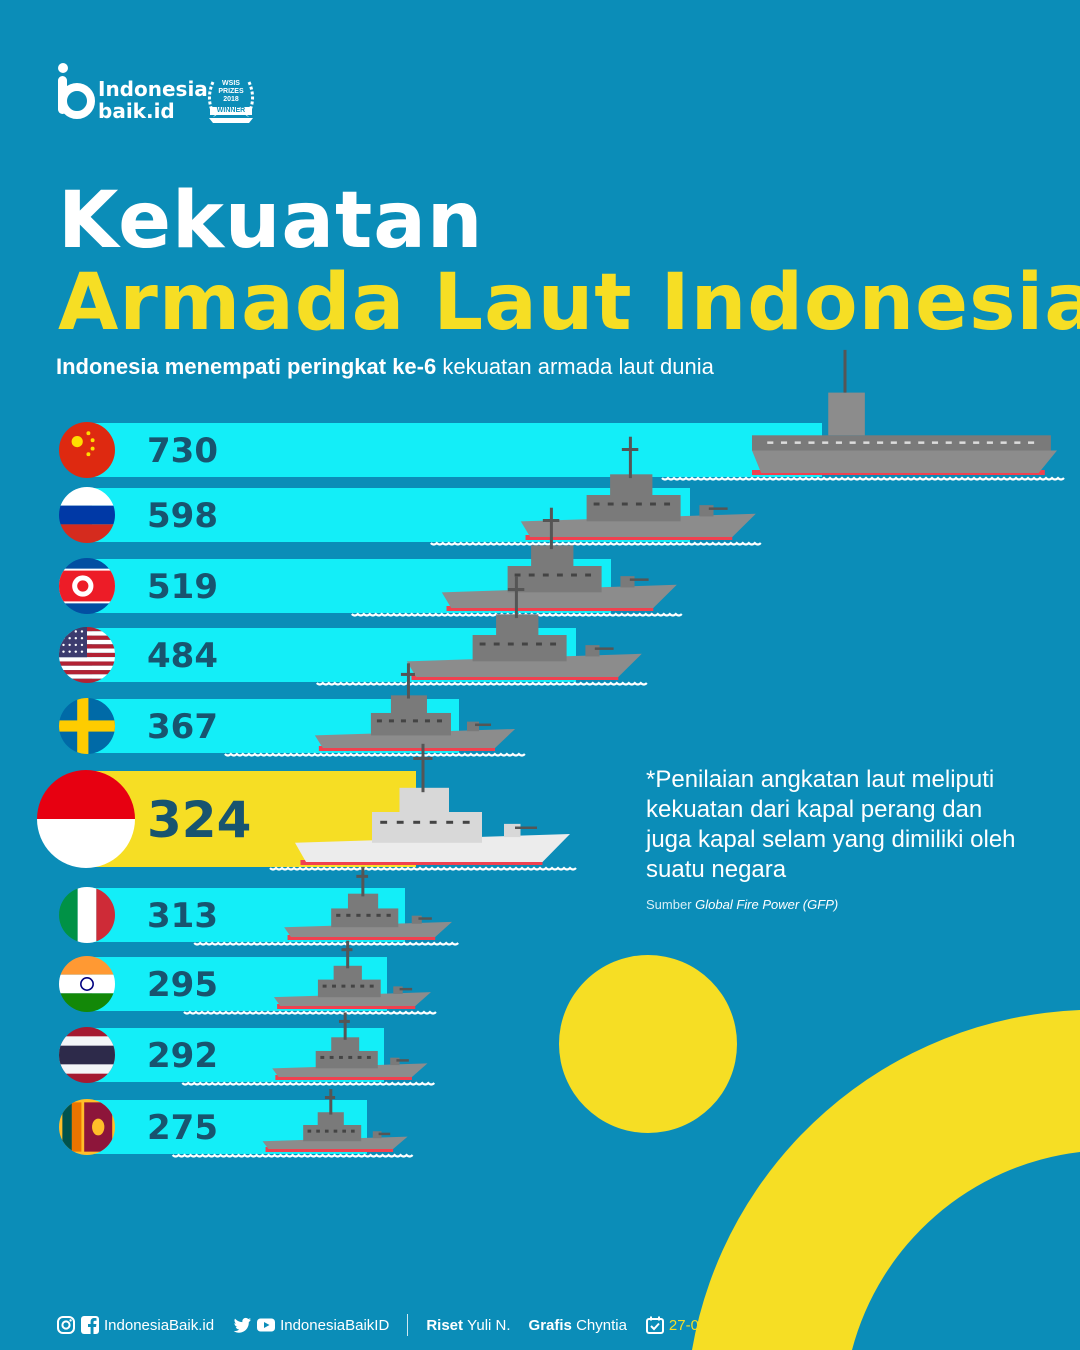  Describe the element at coordinates (159, 1325) in the screenshot. I see `footer-handle-1: IndonesiaBaik.id` at that location.